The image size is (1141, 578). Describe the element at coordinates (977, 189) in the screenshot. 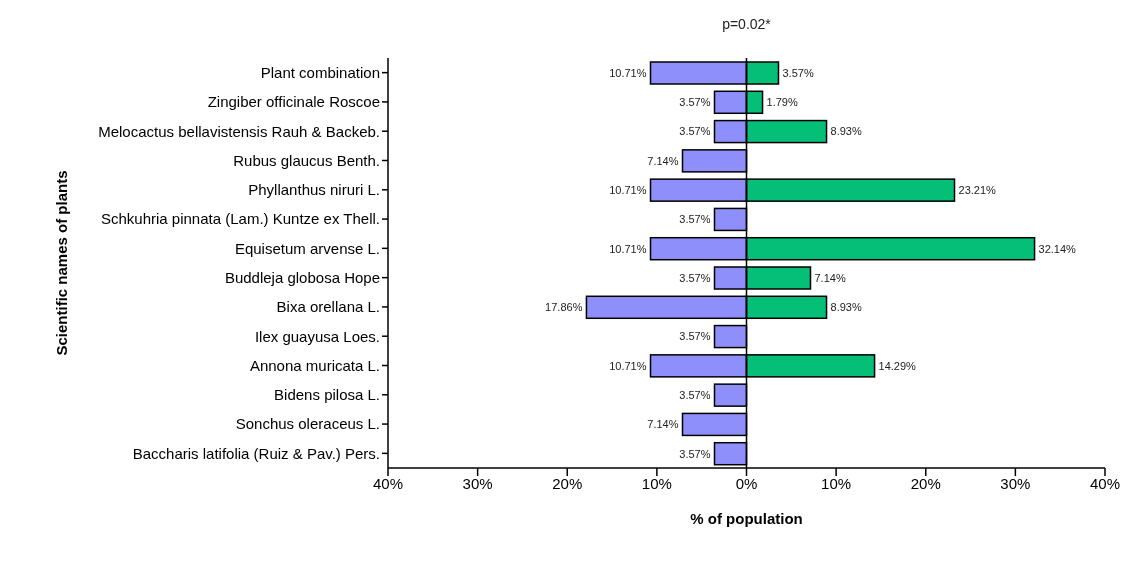

I see `data-label: 23.21%` at that location.